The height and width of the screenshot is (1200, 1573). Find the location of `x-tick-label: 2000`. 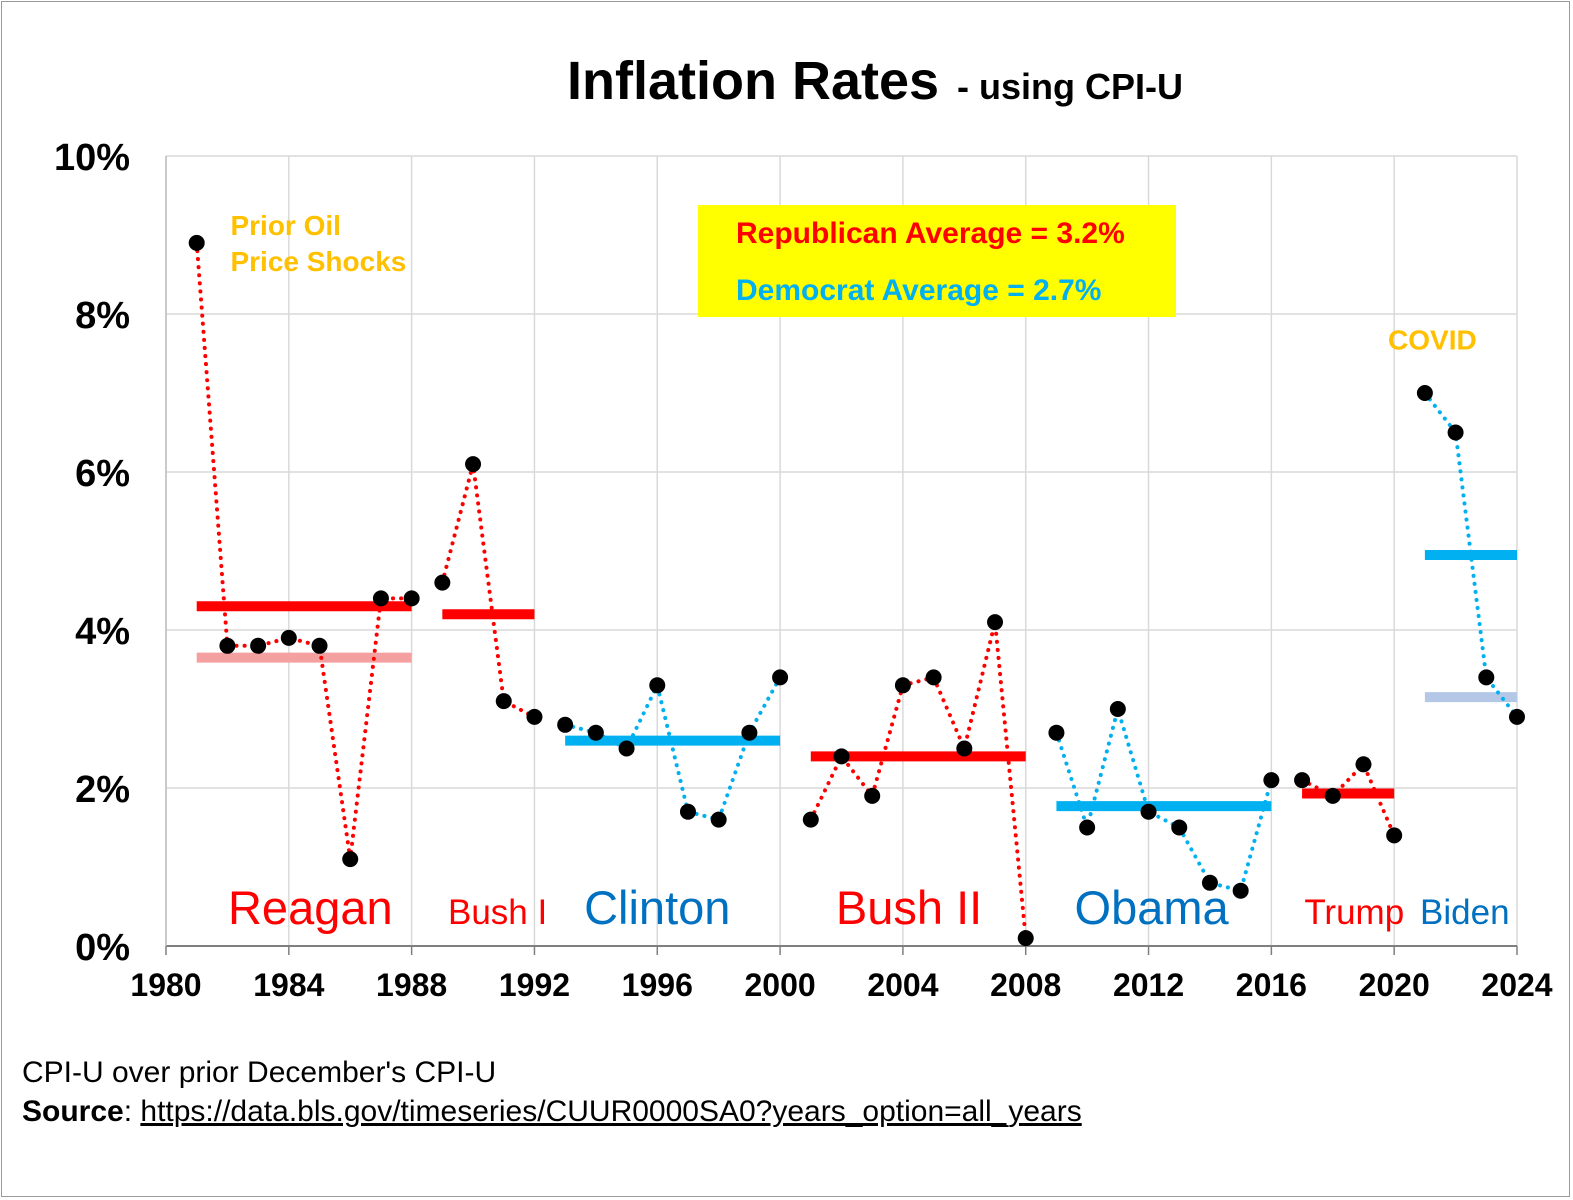

x-tick-label: 2000 is located at coordinates (779, 985).